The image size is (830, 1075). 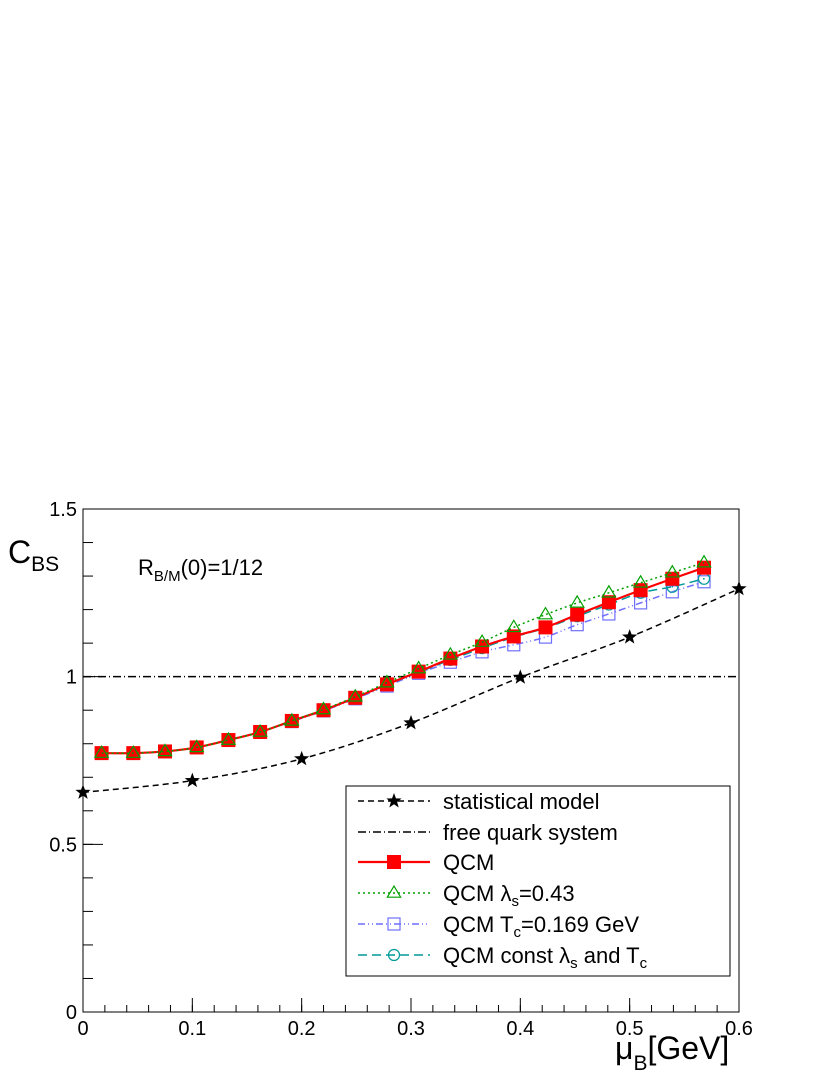 What do you see at coordinates (71, 678) in the screenshot?
I see `y-tick-label: 1` at bounding box center [71, 678].